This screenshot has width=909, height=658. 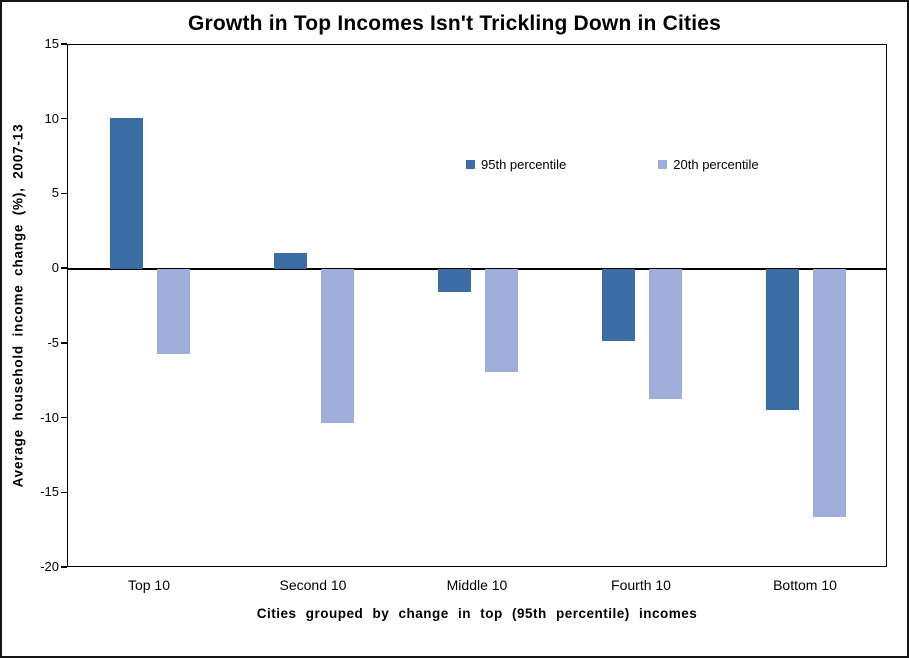 I want to click on x-tick-label-top-10: Top 10, so click(x=149, y=585).